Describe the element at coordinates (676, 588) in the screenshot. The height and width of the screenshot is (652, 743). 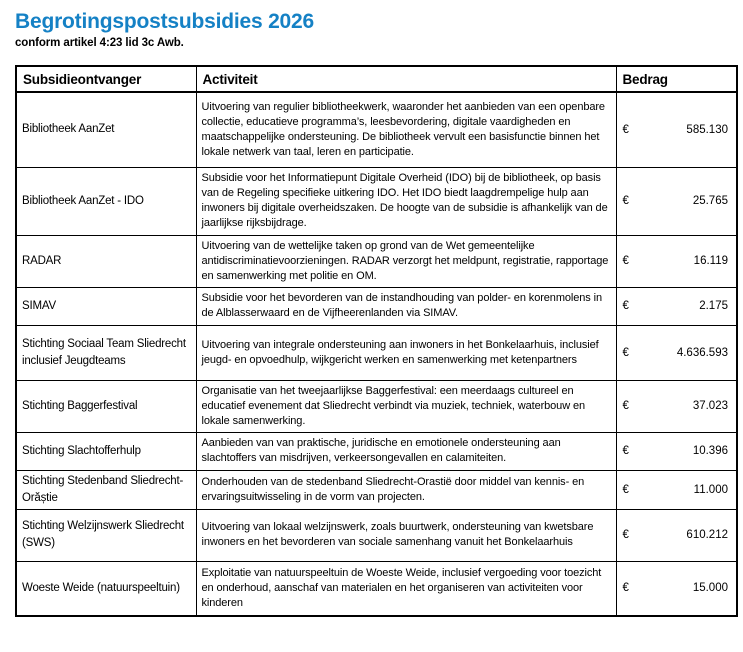
I see `amount-cell: € 15.000` at that location.